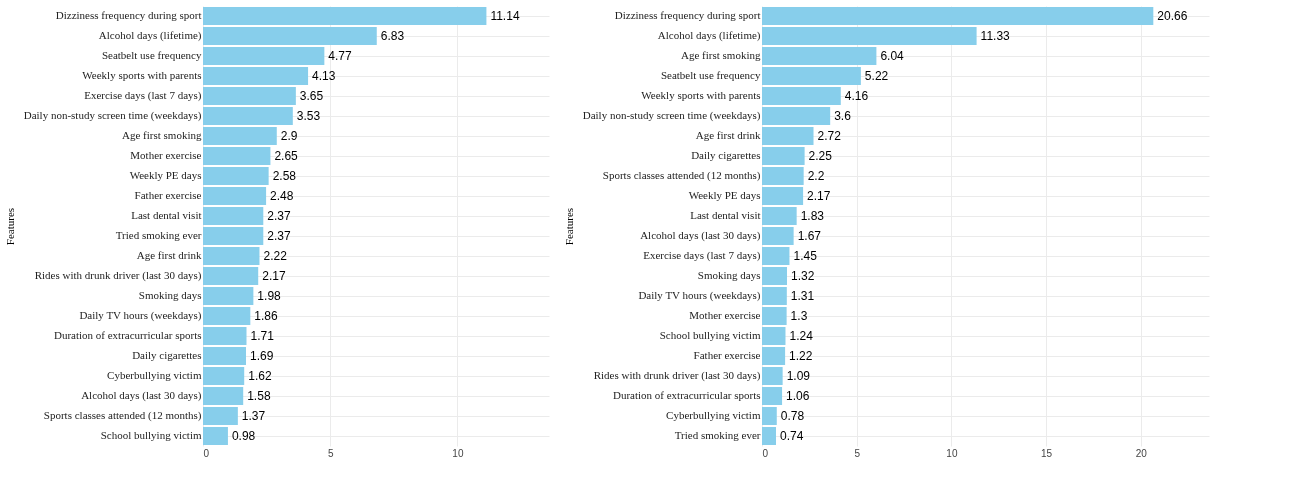 This screenshot has height=483, width=1312. What do you see at coordinates (726, 155) in the screenshot?
I see `y-tick-label: Daily cigarettes` at bounding box center [726, 155].